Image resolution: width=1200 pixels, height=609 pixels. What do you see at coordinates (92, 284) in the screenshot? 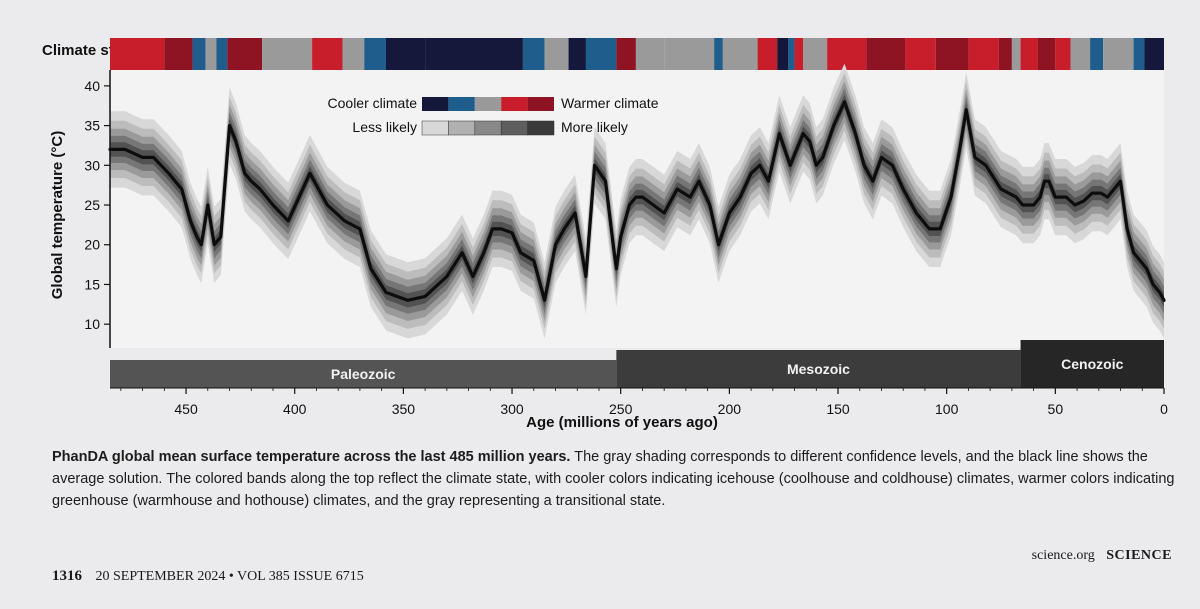
I see `y-tick-label: 15` at bounding box center [92, 284].